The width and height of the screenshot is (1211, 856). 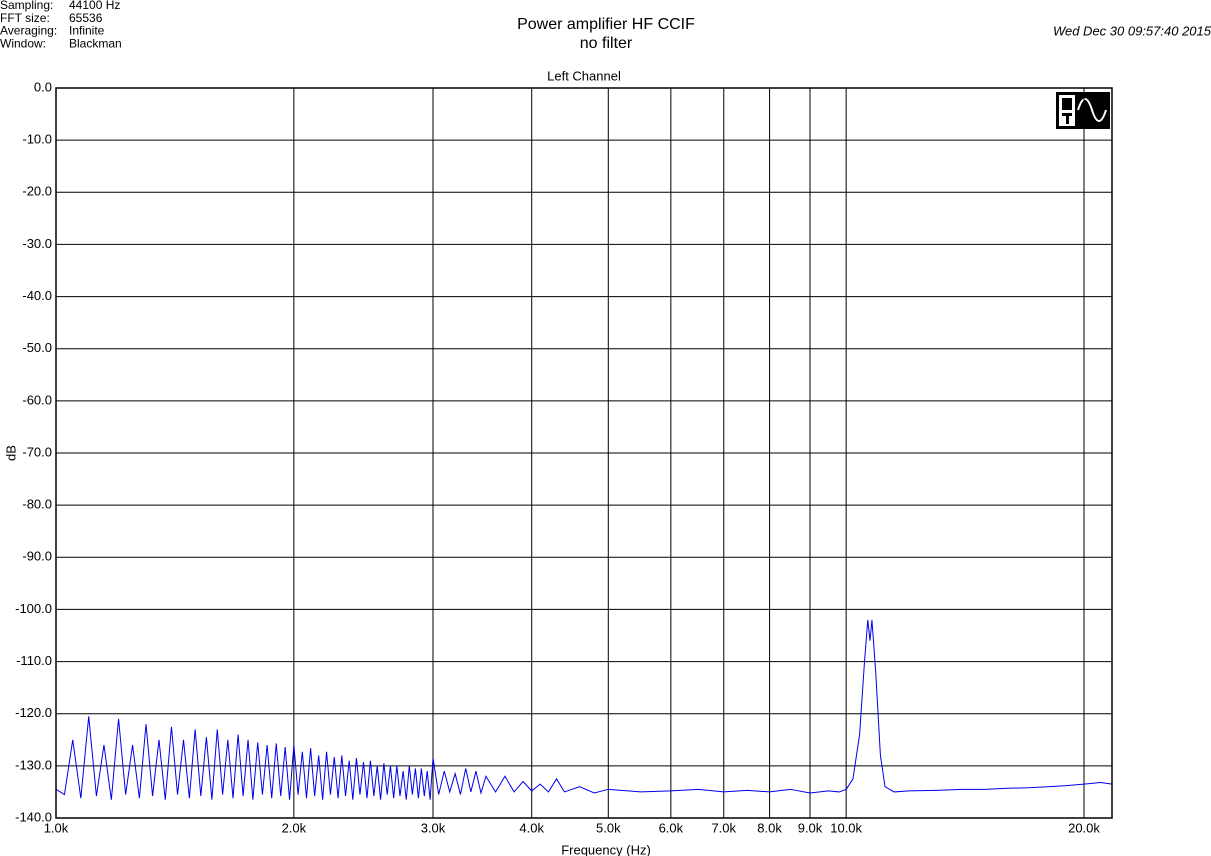 I want to click on y-tick-label: -80.0, so click(x=37, y=504).